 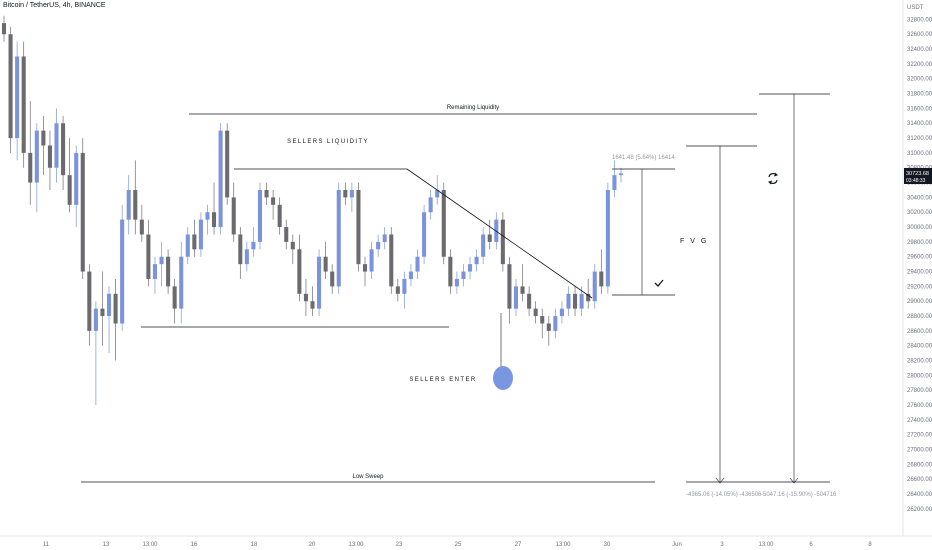 What do you see at coordinates (919, 421) in the screenshot?
I see `y-tick-label: 27400.00` at bounding box center [919, 421].